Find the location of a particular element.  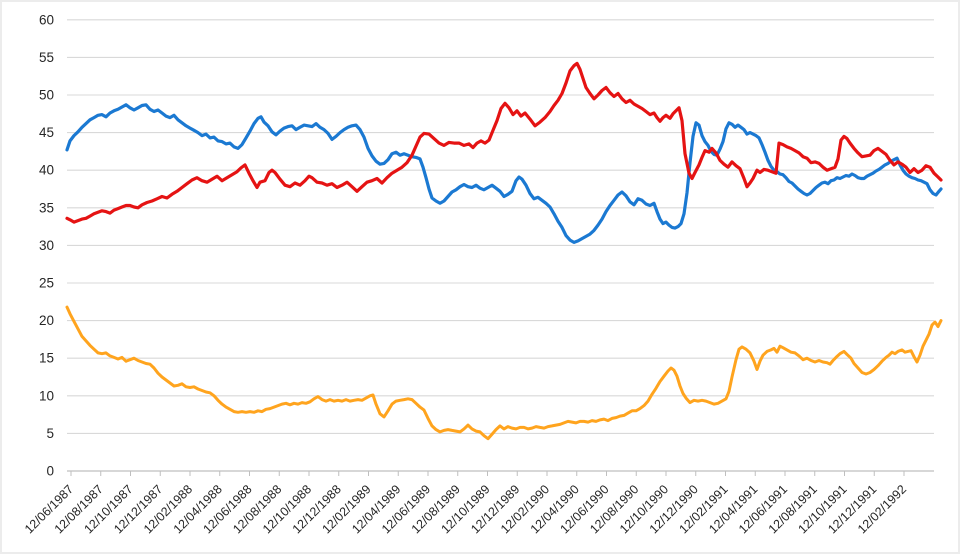

y-axis-tick-label: 60 is located at coordinates (46, 19).